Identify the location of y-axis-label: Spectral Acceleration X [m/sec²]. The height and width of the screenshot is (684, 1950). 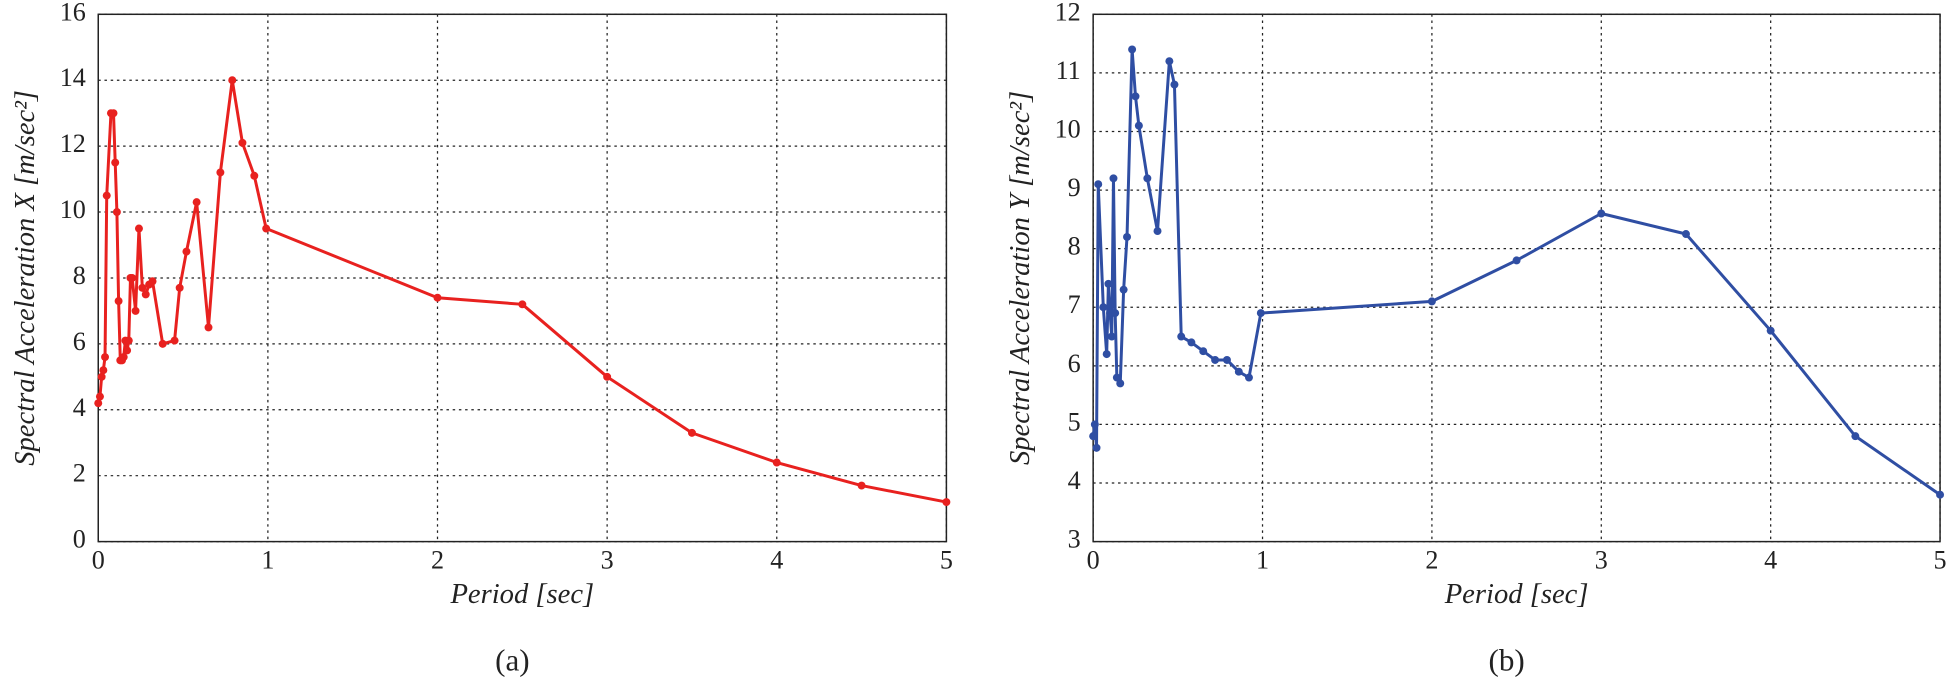
(25, 278).